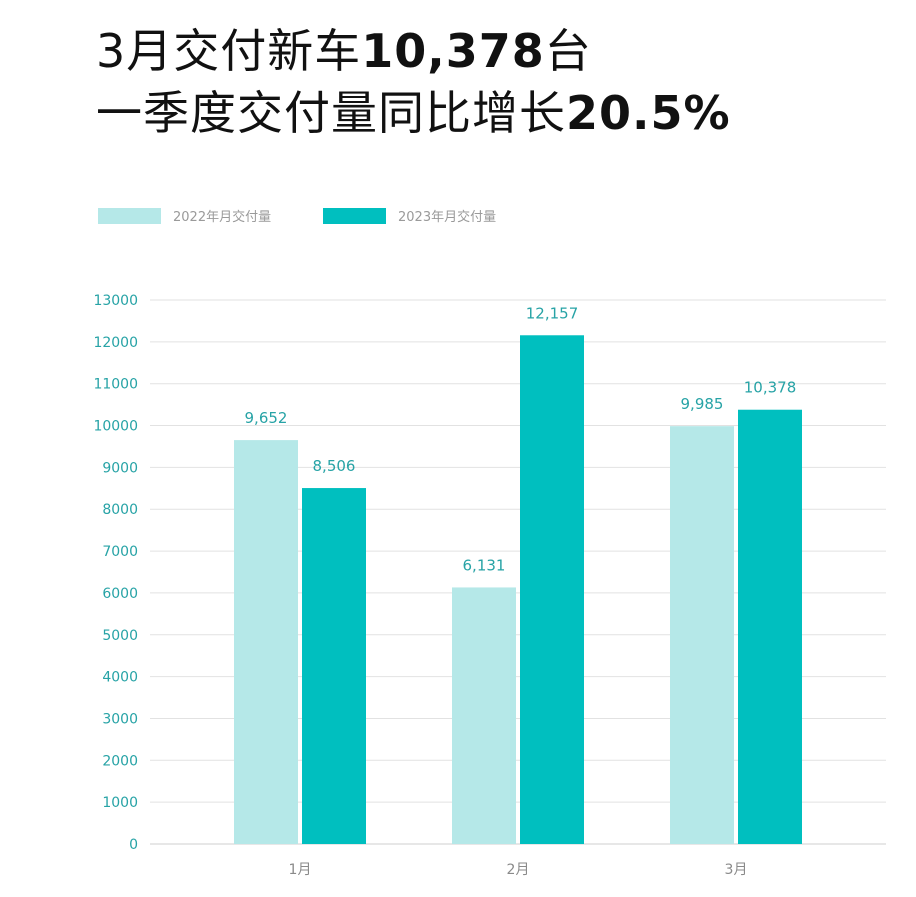 This screenshot has width=916, height=897. Describe the element at coordinates (120, 594) in the screenshot. I see `y-tick-label: 6000` at that location.